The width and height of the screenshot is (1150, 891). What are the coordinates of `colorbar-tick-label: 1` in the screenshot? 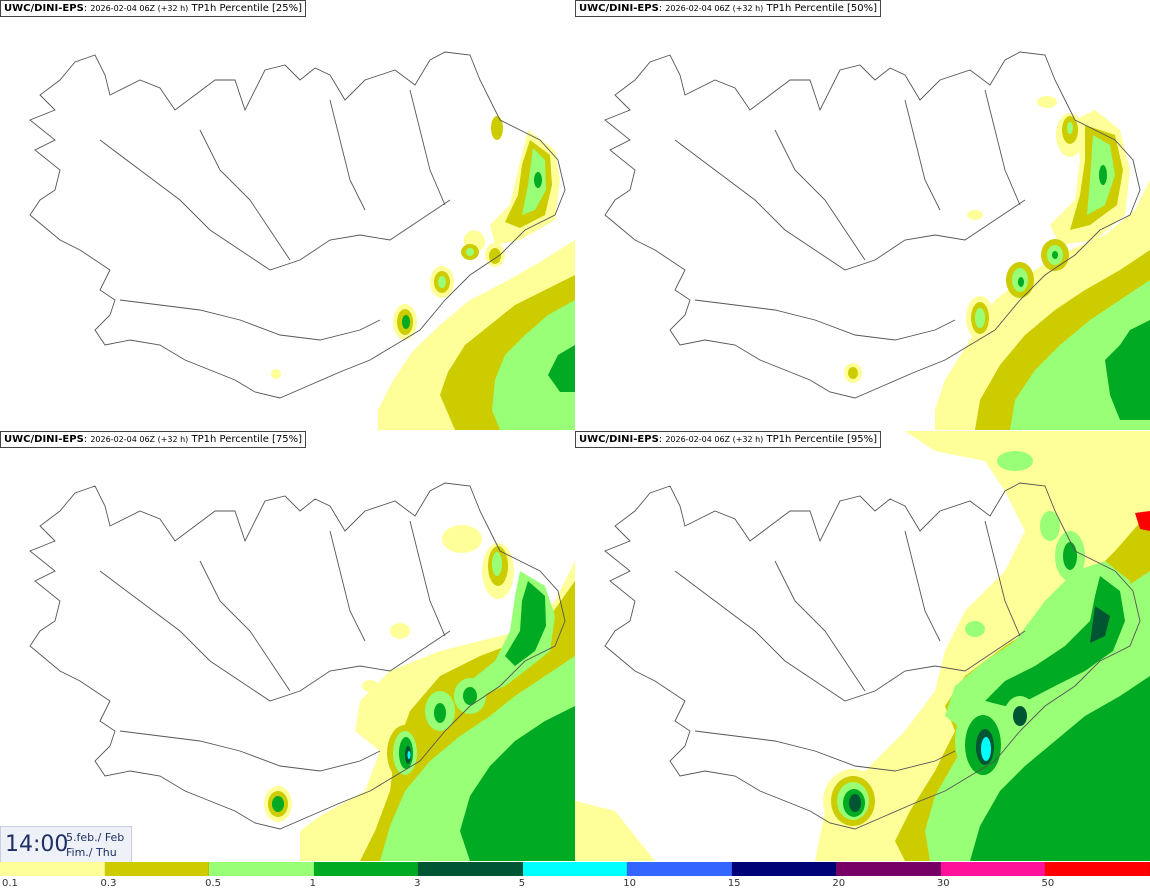 It's located at (312, 883).